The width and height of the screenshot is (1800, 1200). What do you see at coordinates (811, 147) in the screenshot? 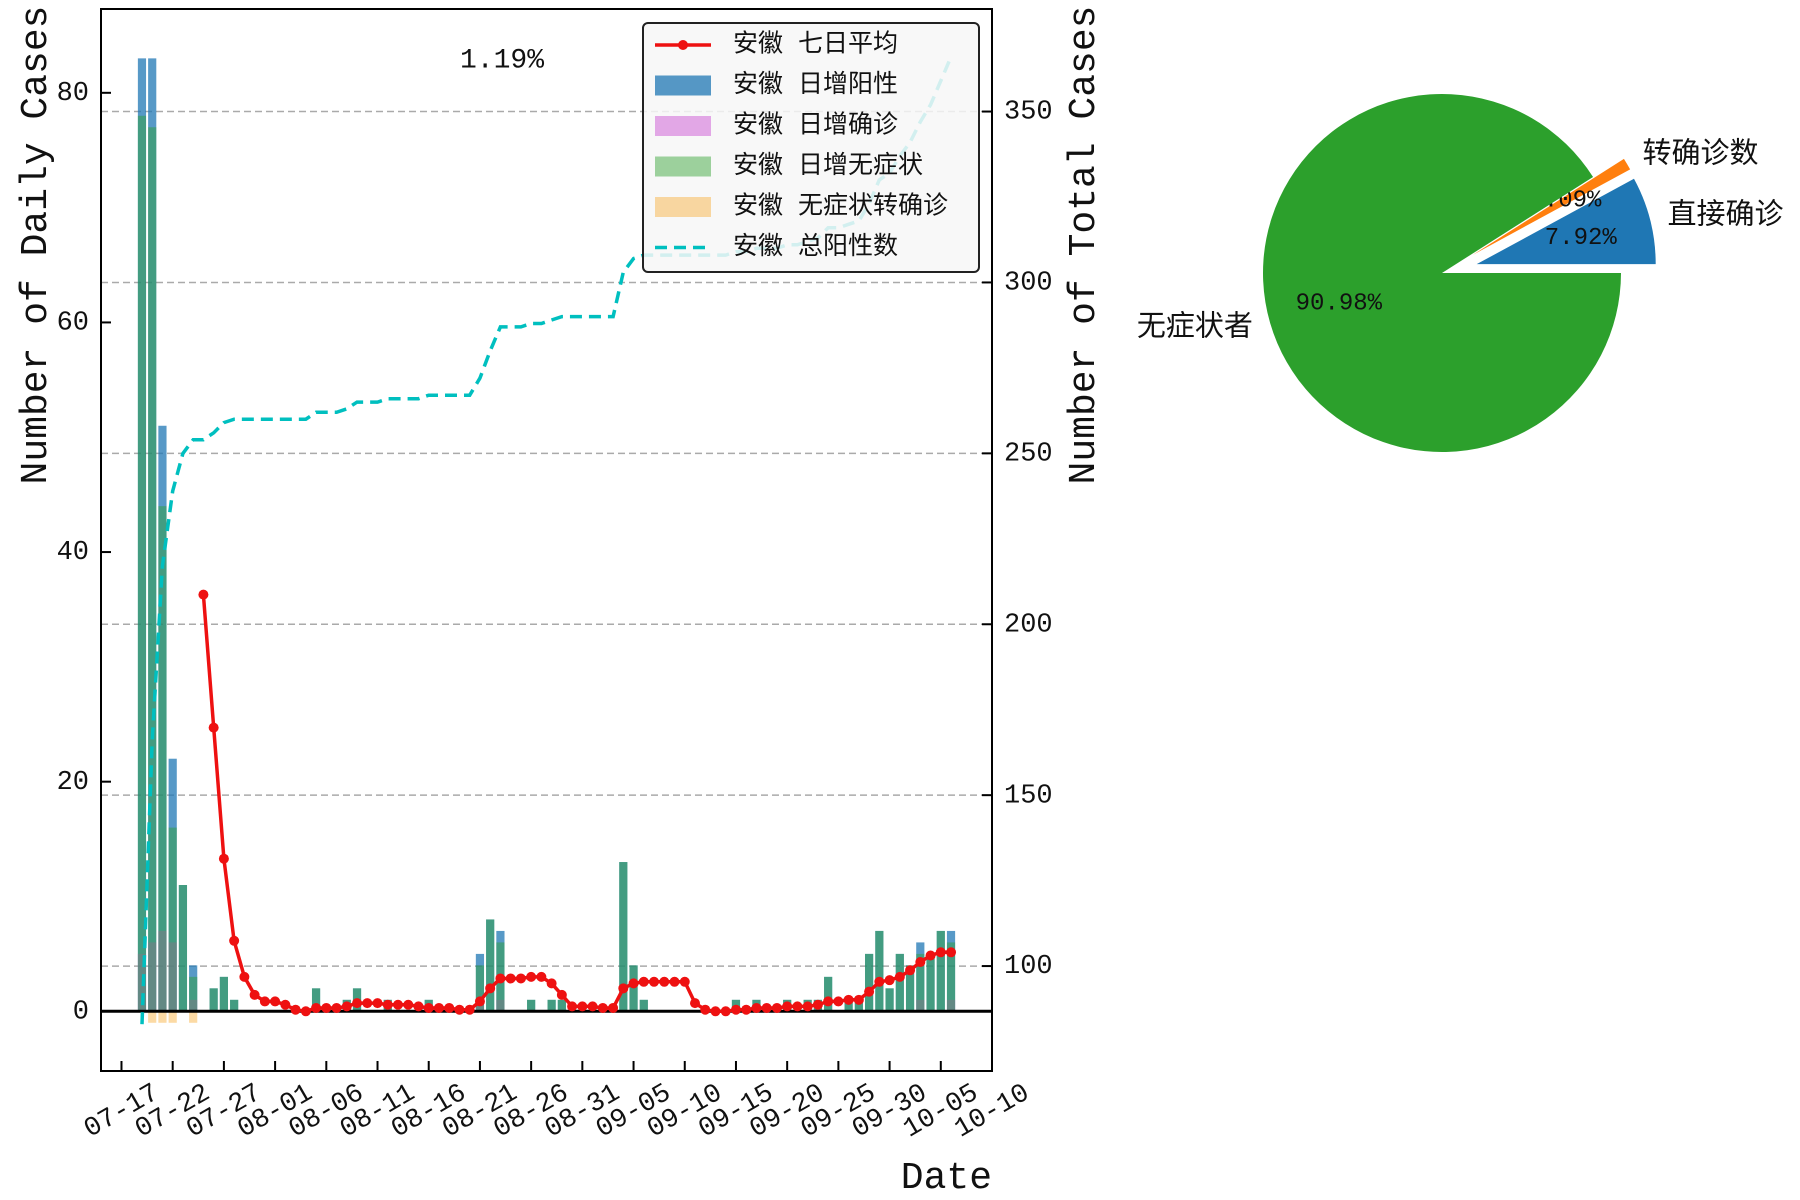
I see `legend-box` at bounding box center [811, 147].